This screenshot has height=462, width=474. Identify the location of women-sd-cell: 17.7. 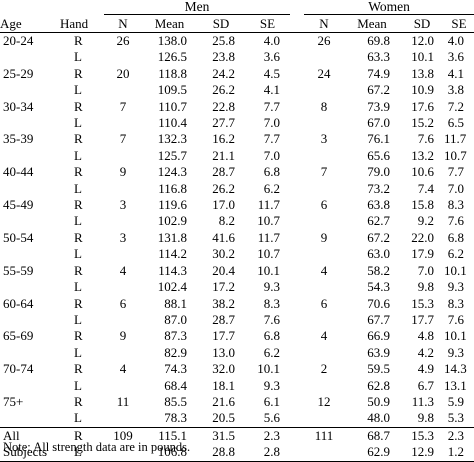
(422, 319).